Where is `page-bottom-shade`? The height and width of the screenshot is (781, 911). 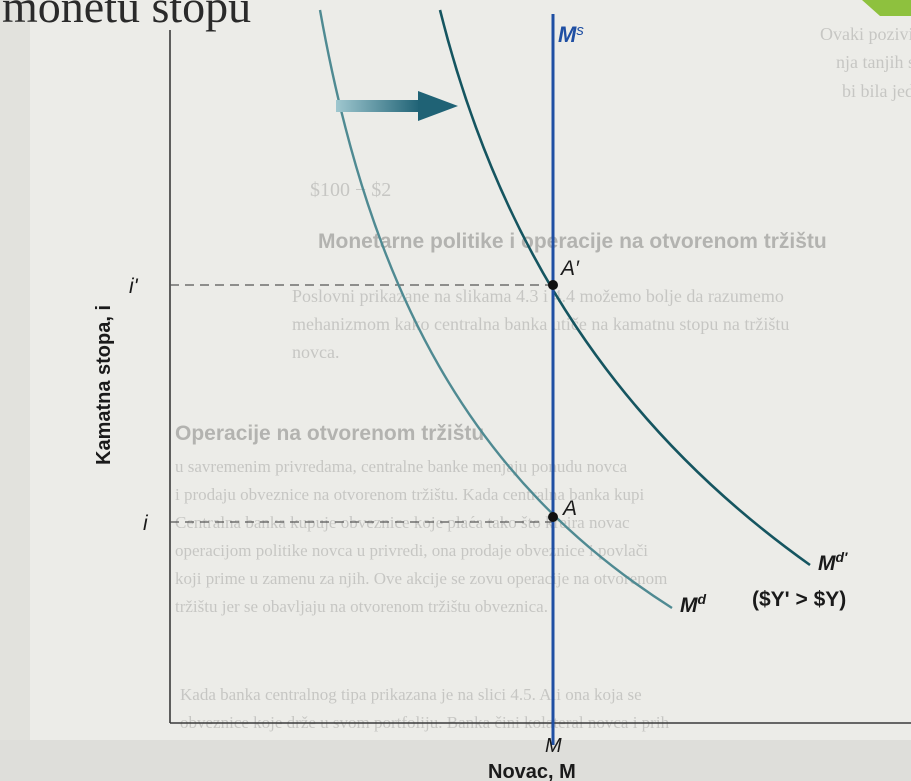
page-bottom-shade is located at coordinates (455, 760).